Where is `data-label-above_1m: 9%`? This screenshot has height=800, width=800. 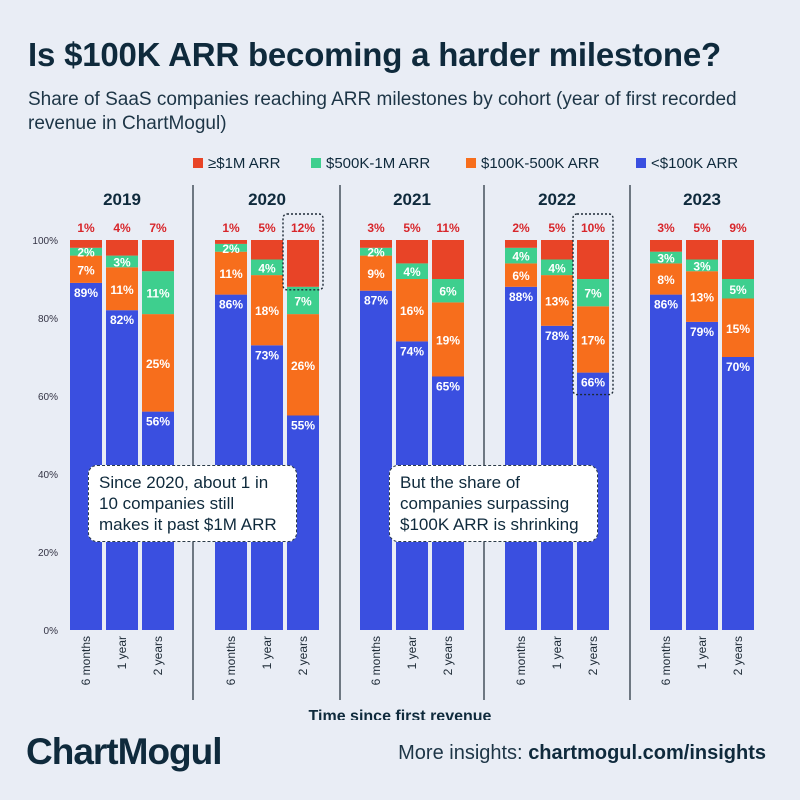 data-label-above_1m: 9% is located at coordinates (738, 228).